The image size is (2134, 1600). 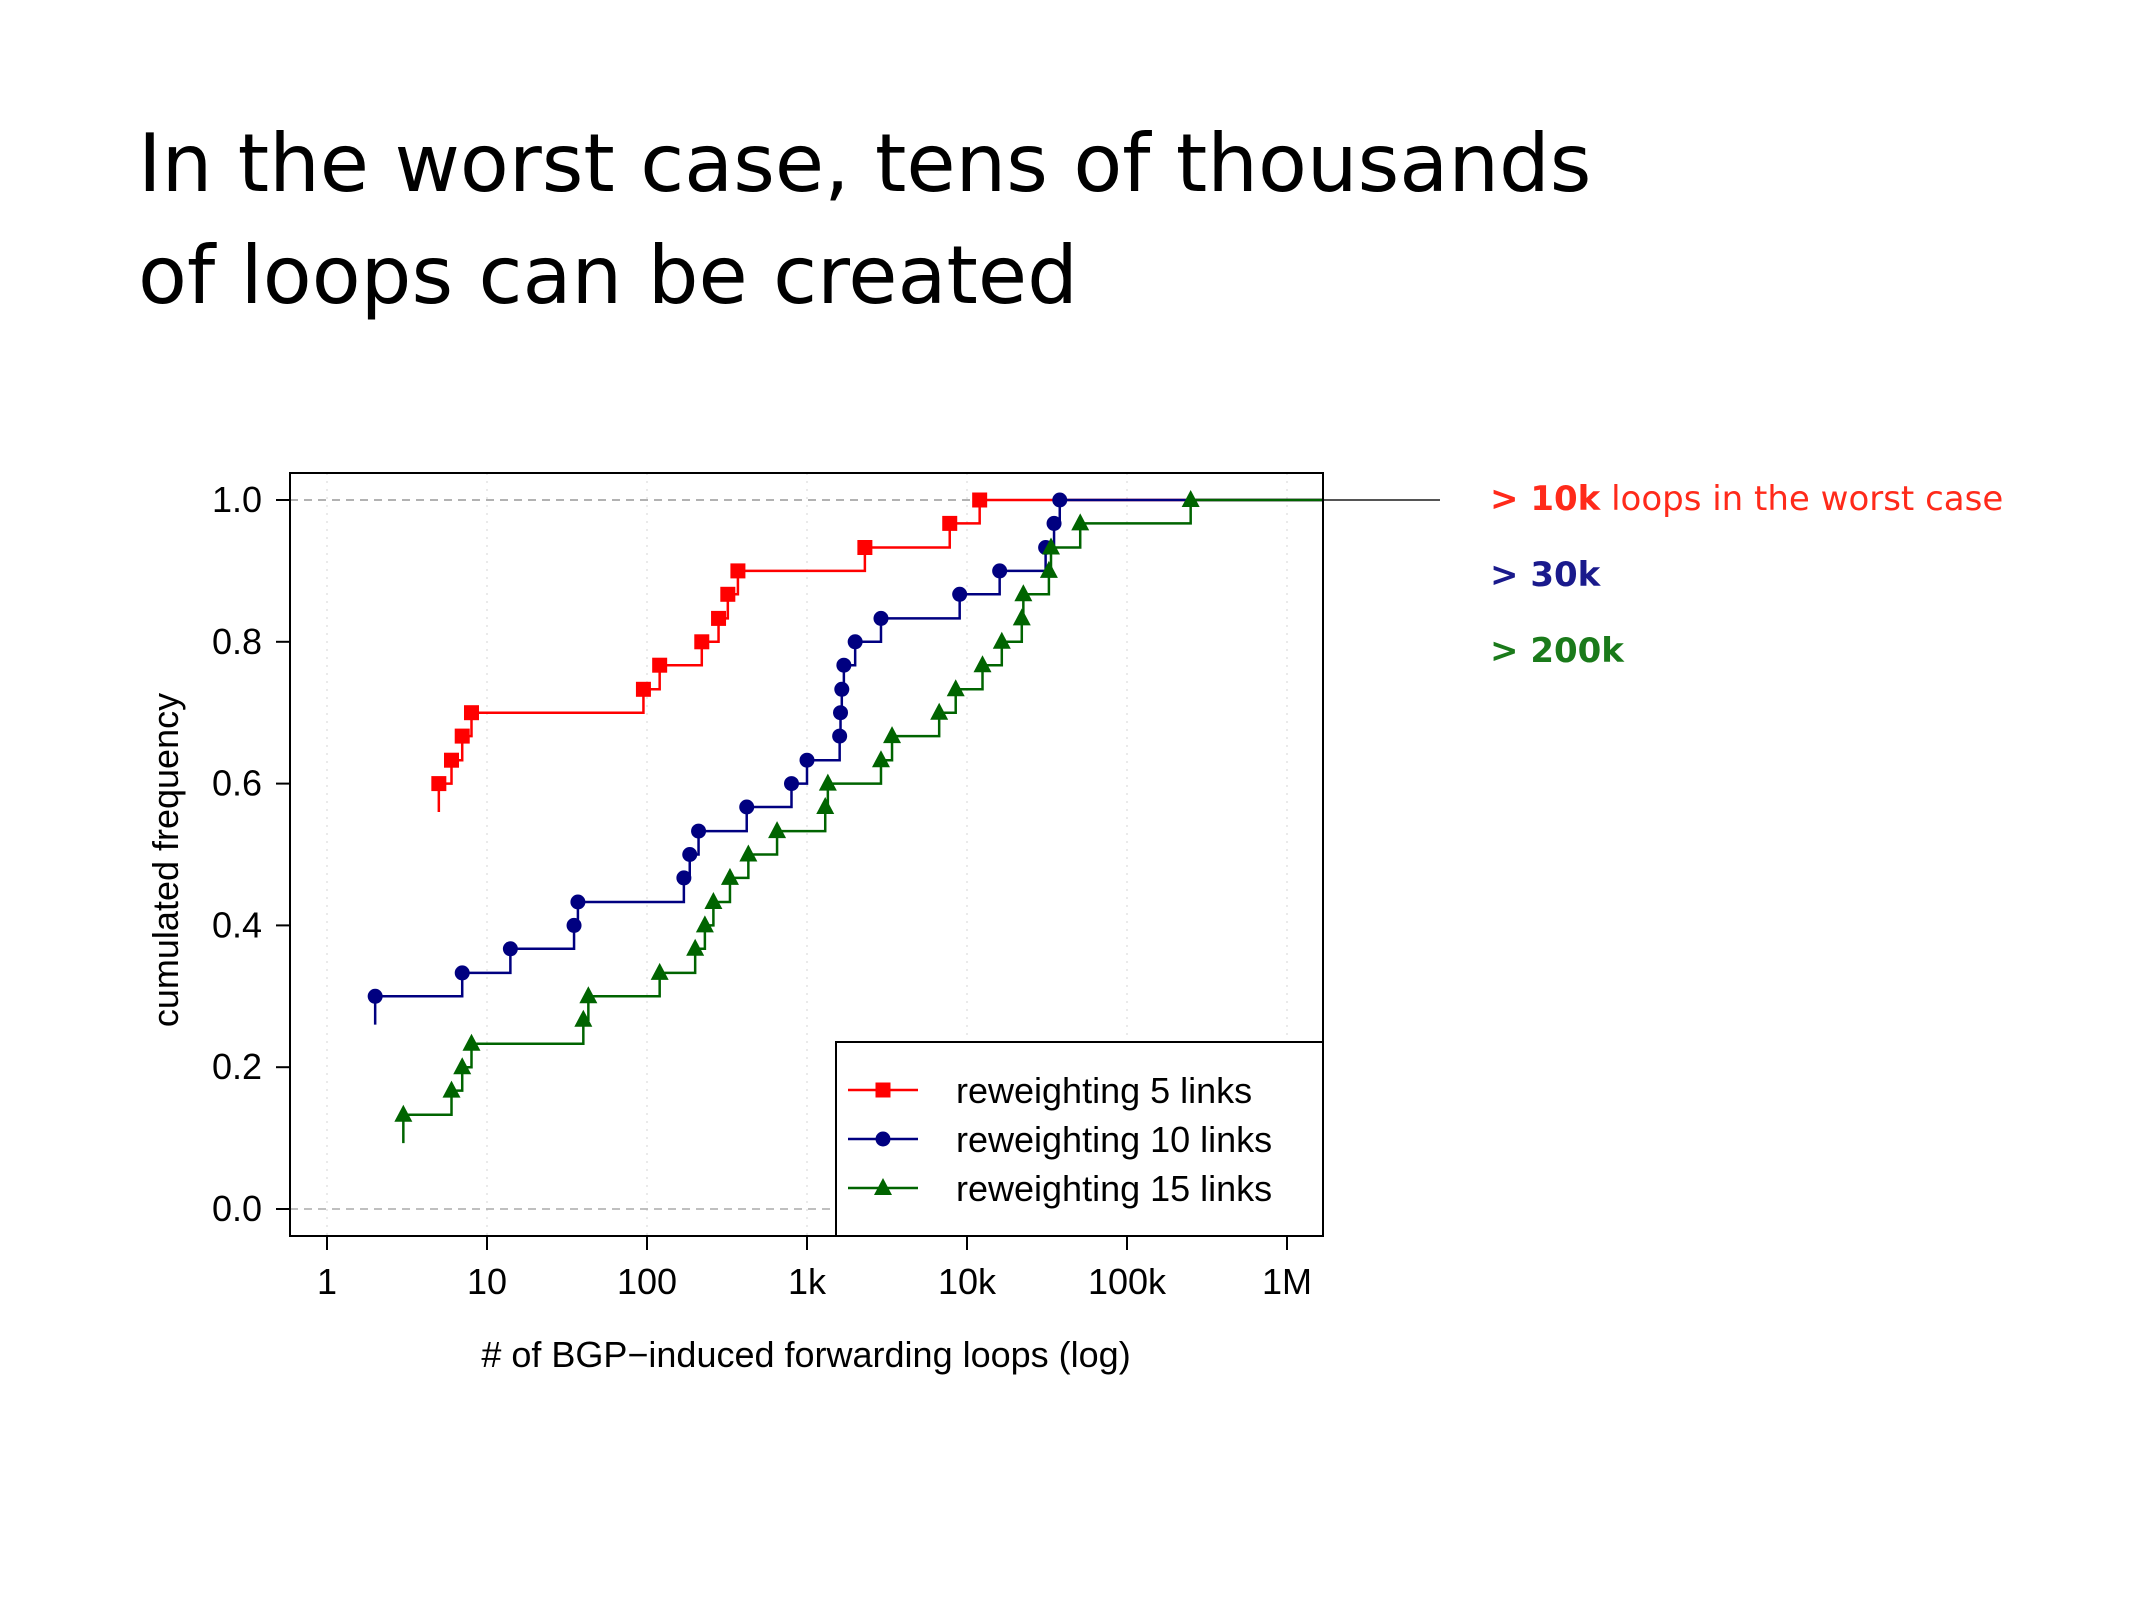 I want to click on x-tick-label: 1k, so click(x=807, y=1281).